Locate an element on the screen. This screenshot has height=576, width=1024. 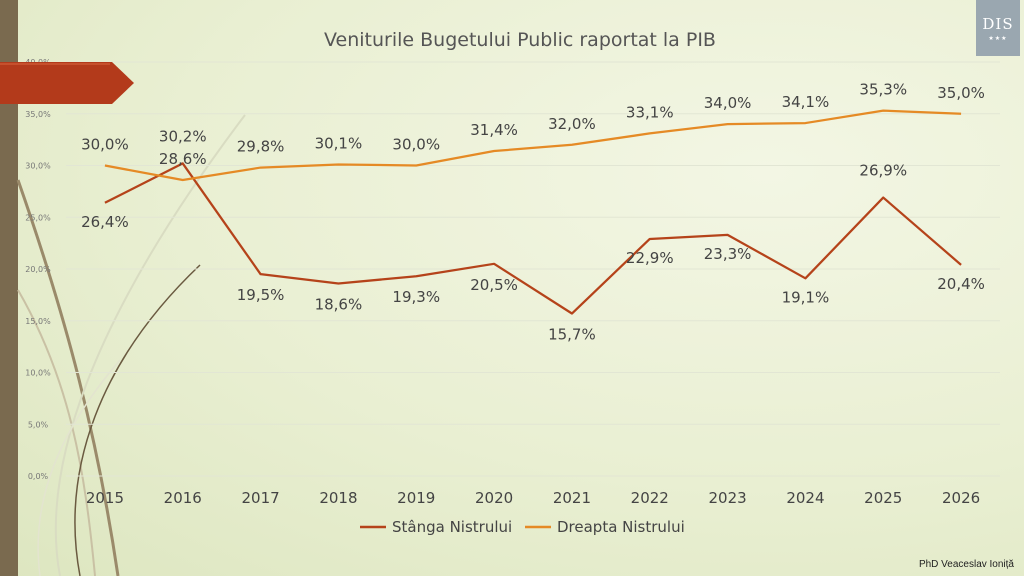
data-label: 15,7% is located at coordinates (572, 335).